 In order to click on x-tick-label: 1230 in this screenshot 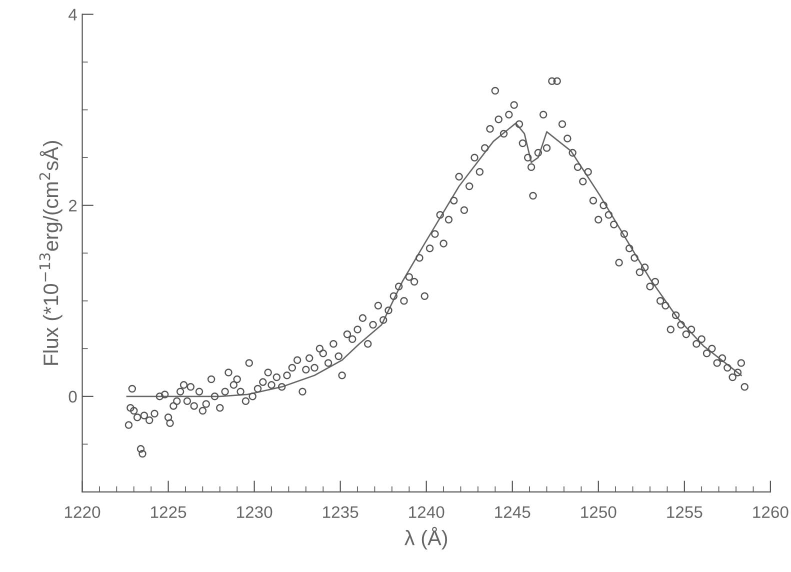, I will do `click(254, 512)`.